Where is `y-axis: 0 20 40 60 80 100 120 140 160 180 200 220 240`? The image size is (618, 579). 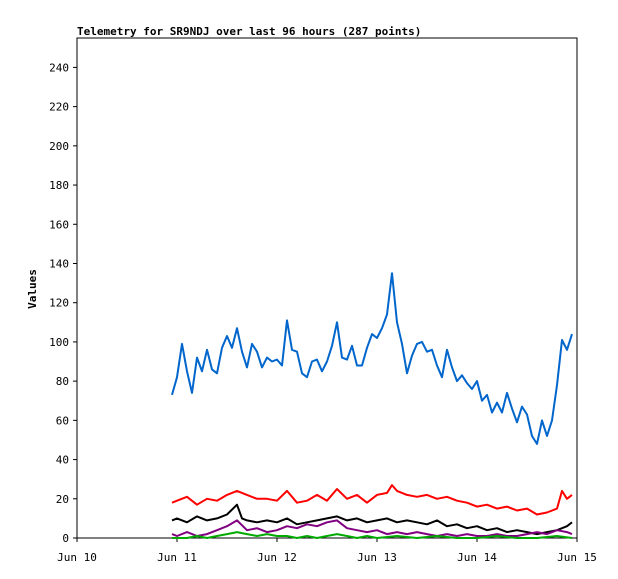 y-axis: 0 20 40 60 80 100 120 140 160 180 200 220 240 is located at coordinates (63, 303).